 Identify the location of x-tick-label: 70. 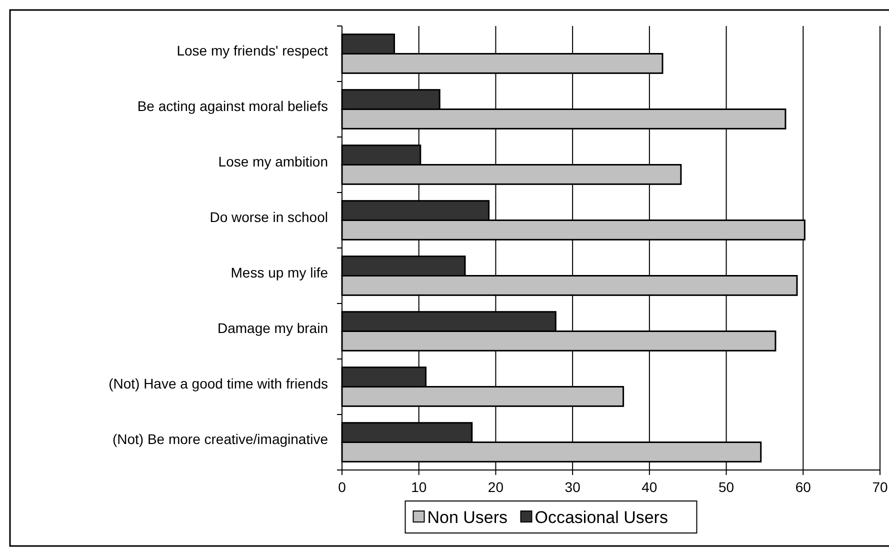
(880, 487).